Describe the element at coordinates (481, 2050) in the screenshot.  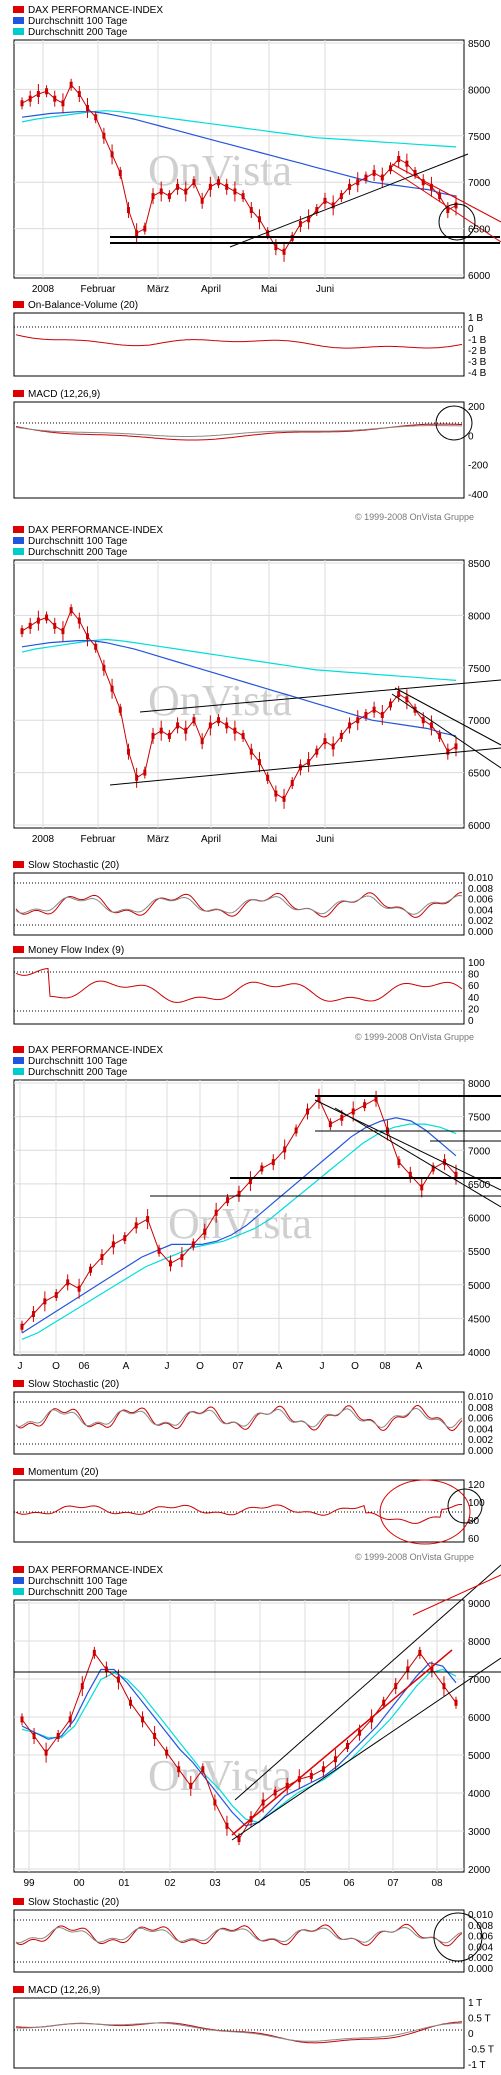
I see `indicator-tick-label: -0.5 T` at that location.